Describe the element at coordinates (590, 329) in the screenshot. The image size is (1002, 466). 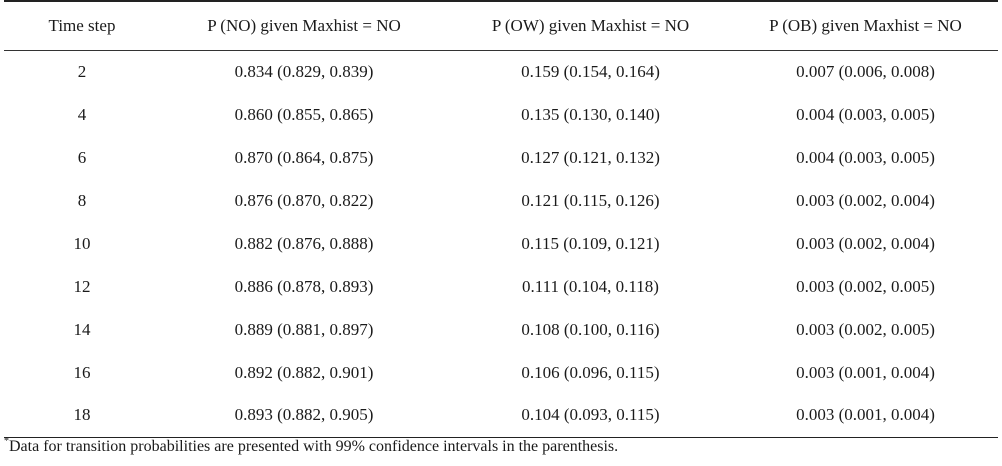
I see `cell-p-ow: 0.108 (0.100, 0.116)` at that location.